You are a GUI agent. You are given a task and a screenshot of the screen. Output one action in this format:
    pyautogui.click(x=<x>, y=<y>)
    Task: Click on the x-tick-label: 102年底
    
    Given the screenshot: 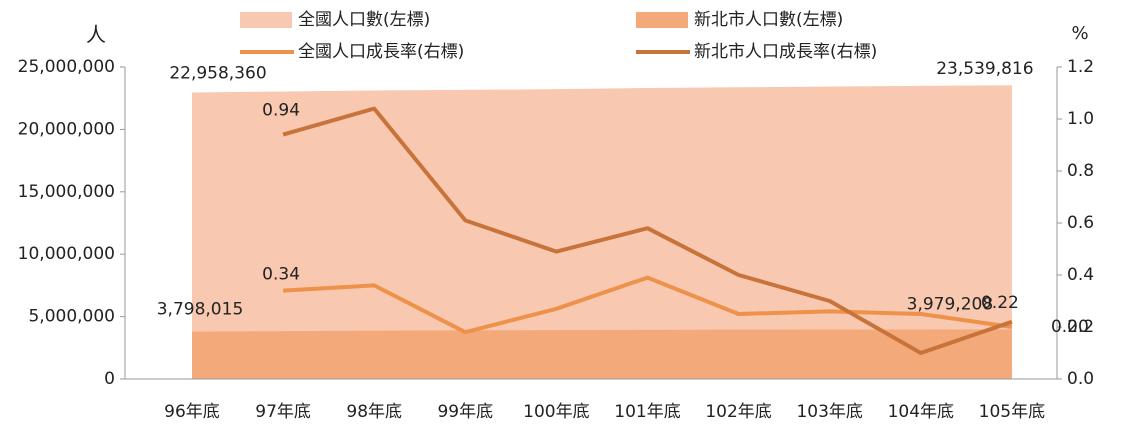 What is the action you would take?
    pyautogui.click(x=738, y=412)
    